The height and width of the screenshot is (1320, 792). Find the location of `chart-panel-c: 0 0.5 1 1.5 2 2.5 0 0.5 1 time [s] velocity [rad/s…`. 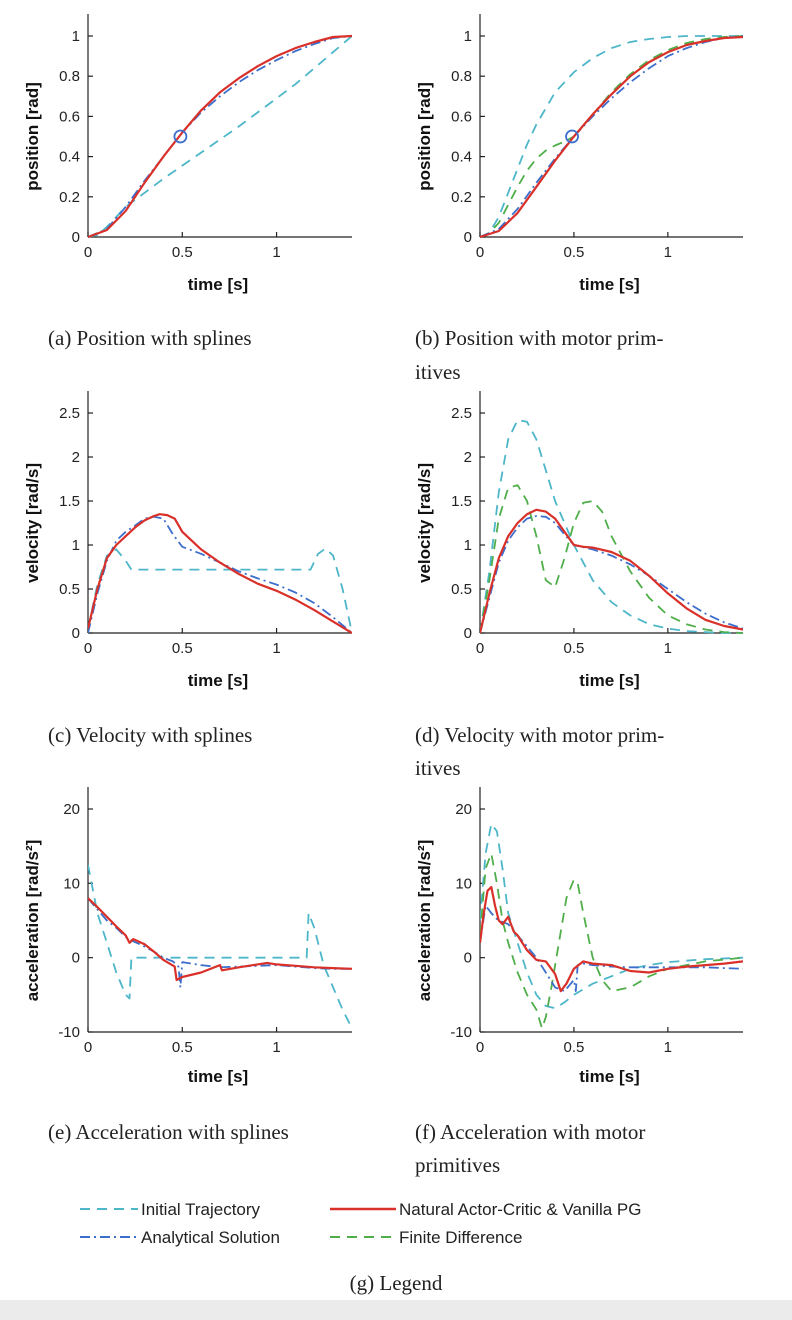

chart-panel-c: 0 0.5 1 1.5 2 2.5 0 0.5 1 time [s] velocity [rad/s… is located at coordinates (187, 569).